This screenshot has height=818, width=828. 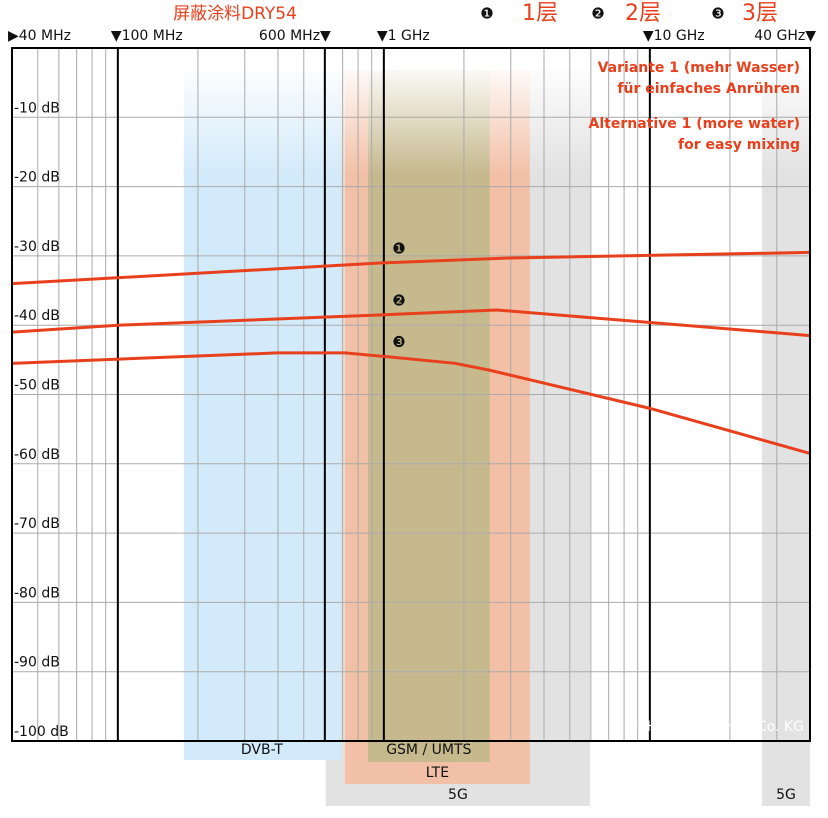 I want to click on x-tick-label: ▼10 GHz, so click(x=674, y=36).